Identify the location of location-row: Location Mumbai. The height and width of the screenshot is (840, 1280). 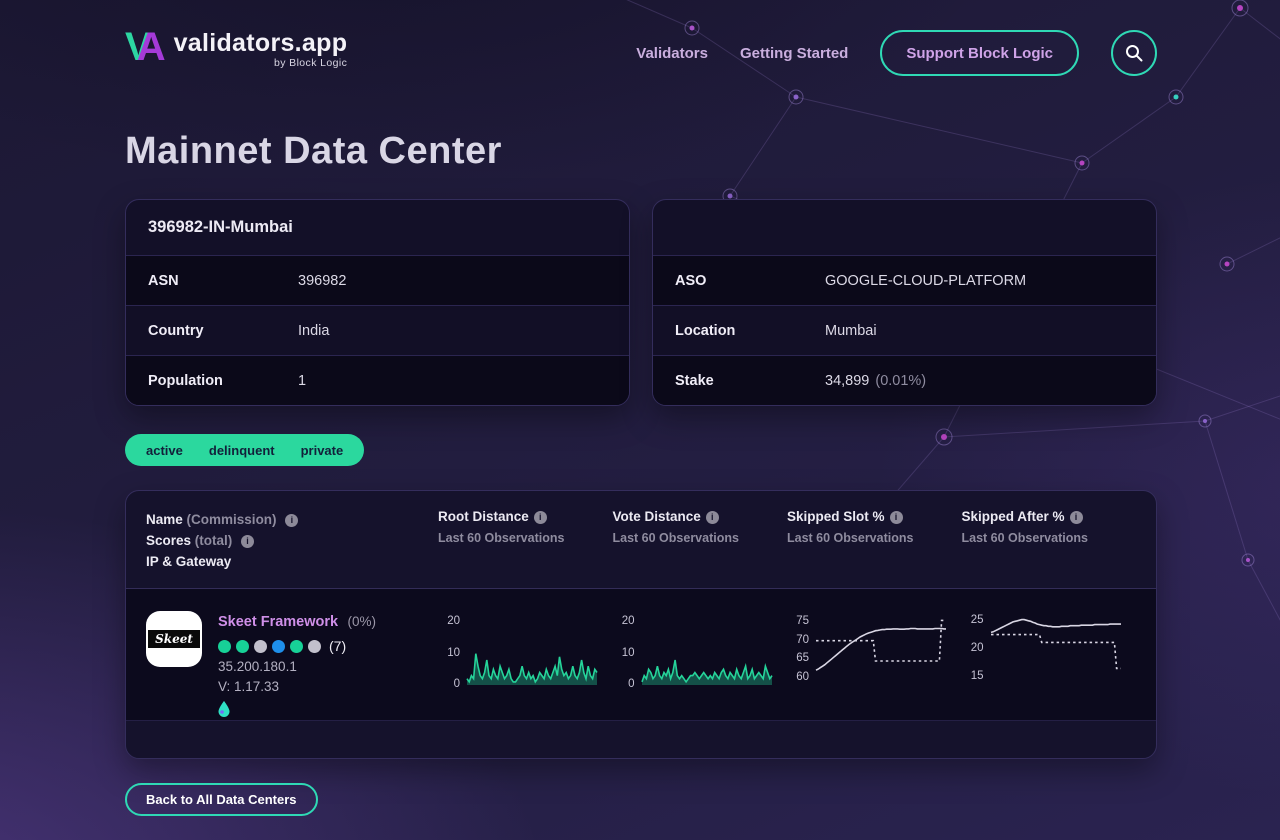
(904, 330).